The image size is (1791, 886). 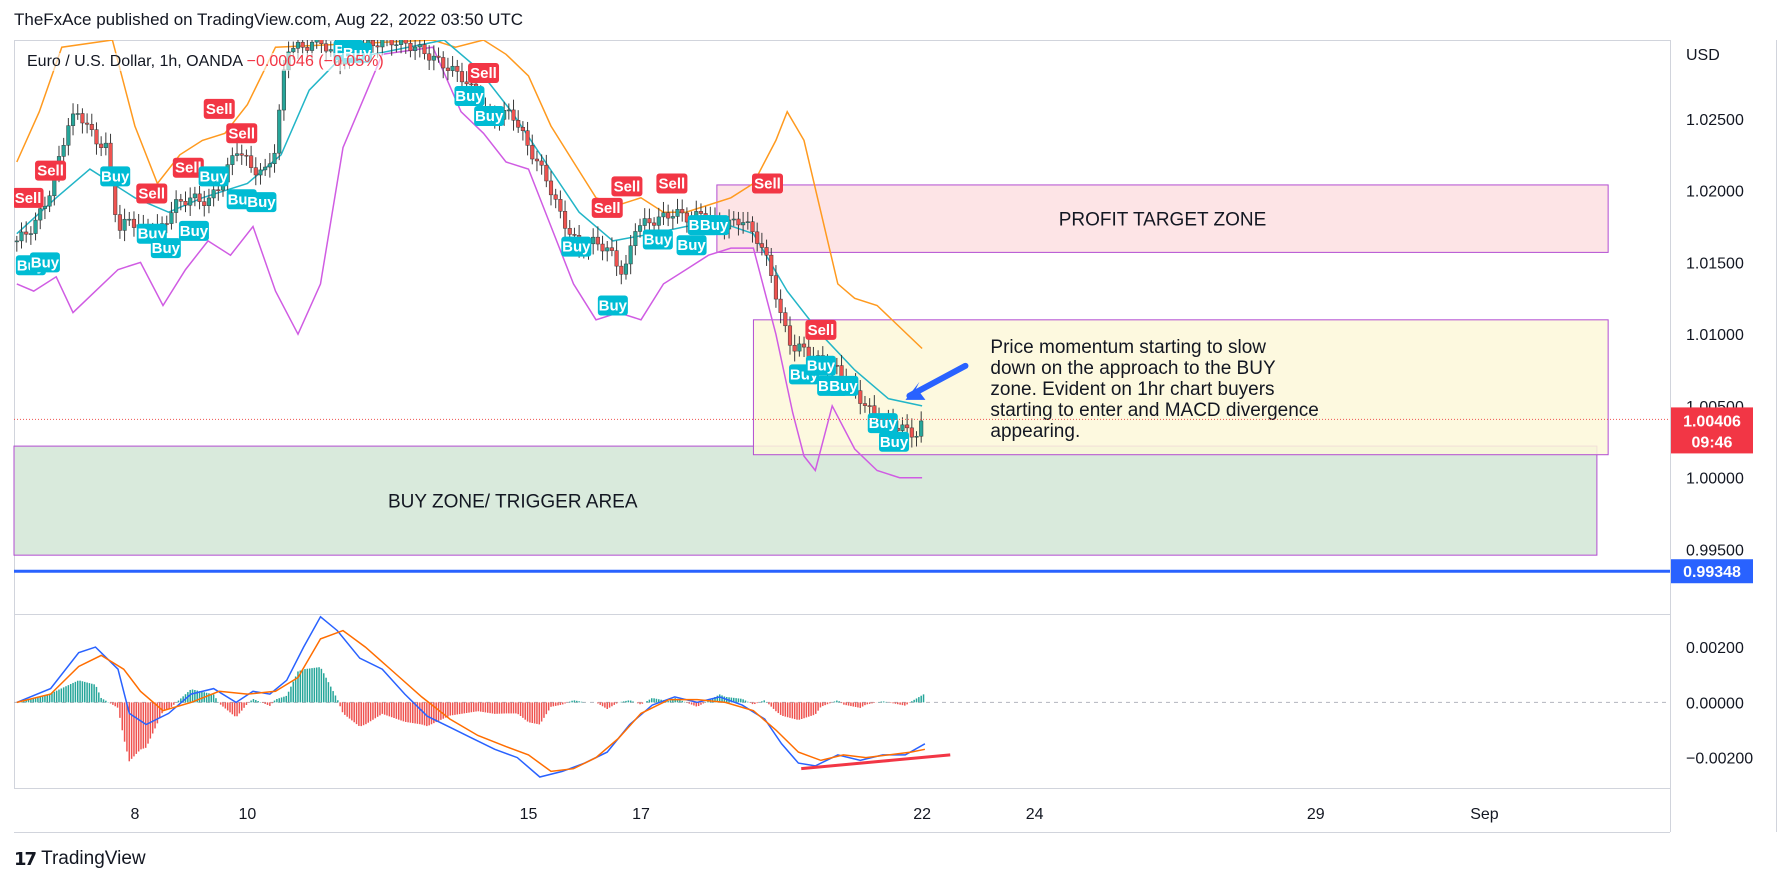 I want to click on profit-target-zone, so click(x=1162, y=218).